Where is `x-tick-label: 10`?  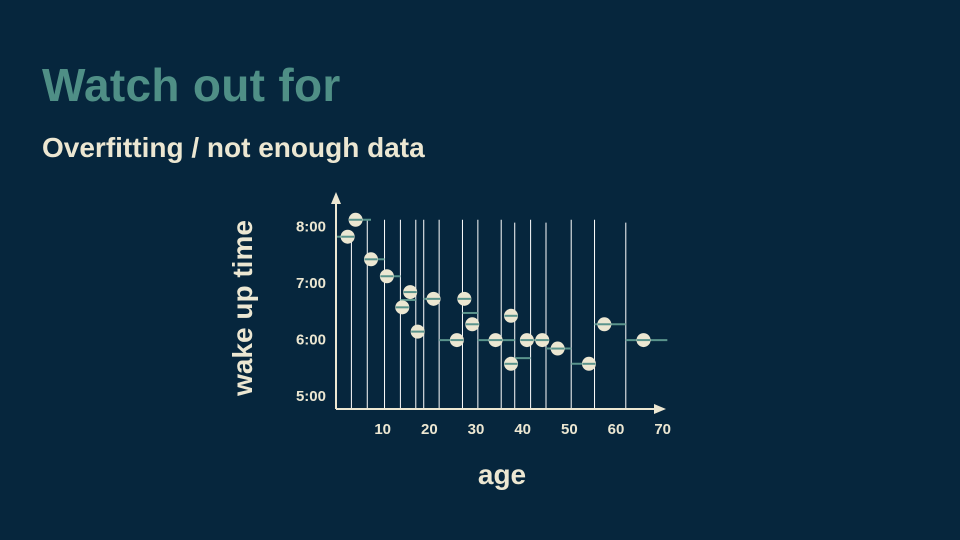
x-tick-label: 10 is located at coordinates (382, 429).